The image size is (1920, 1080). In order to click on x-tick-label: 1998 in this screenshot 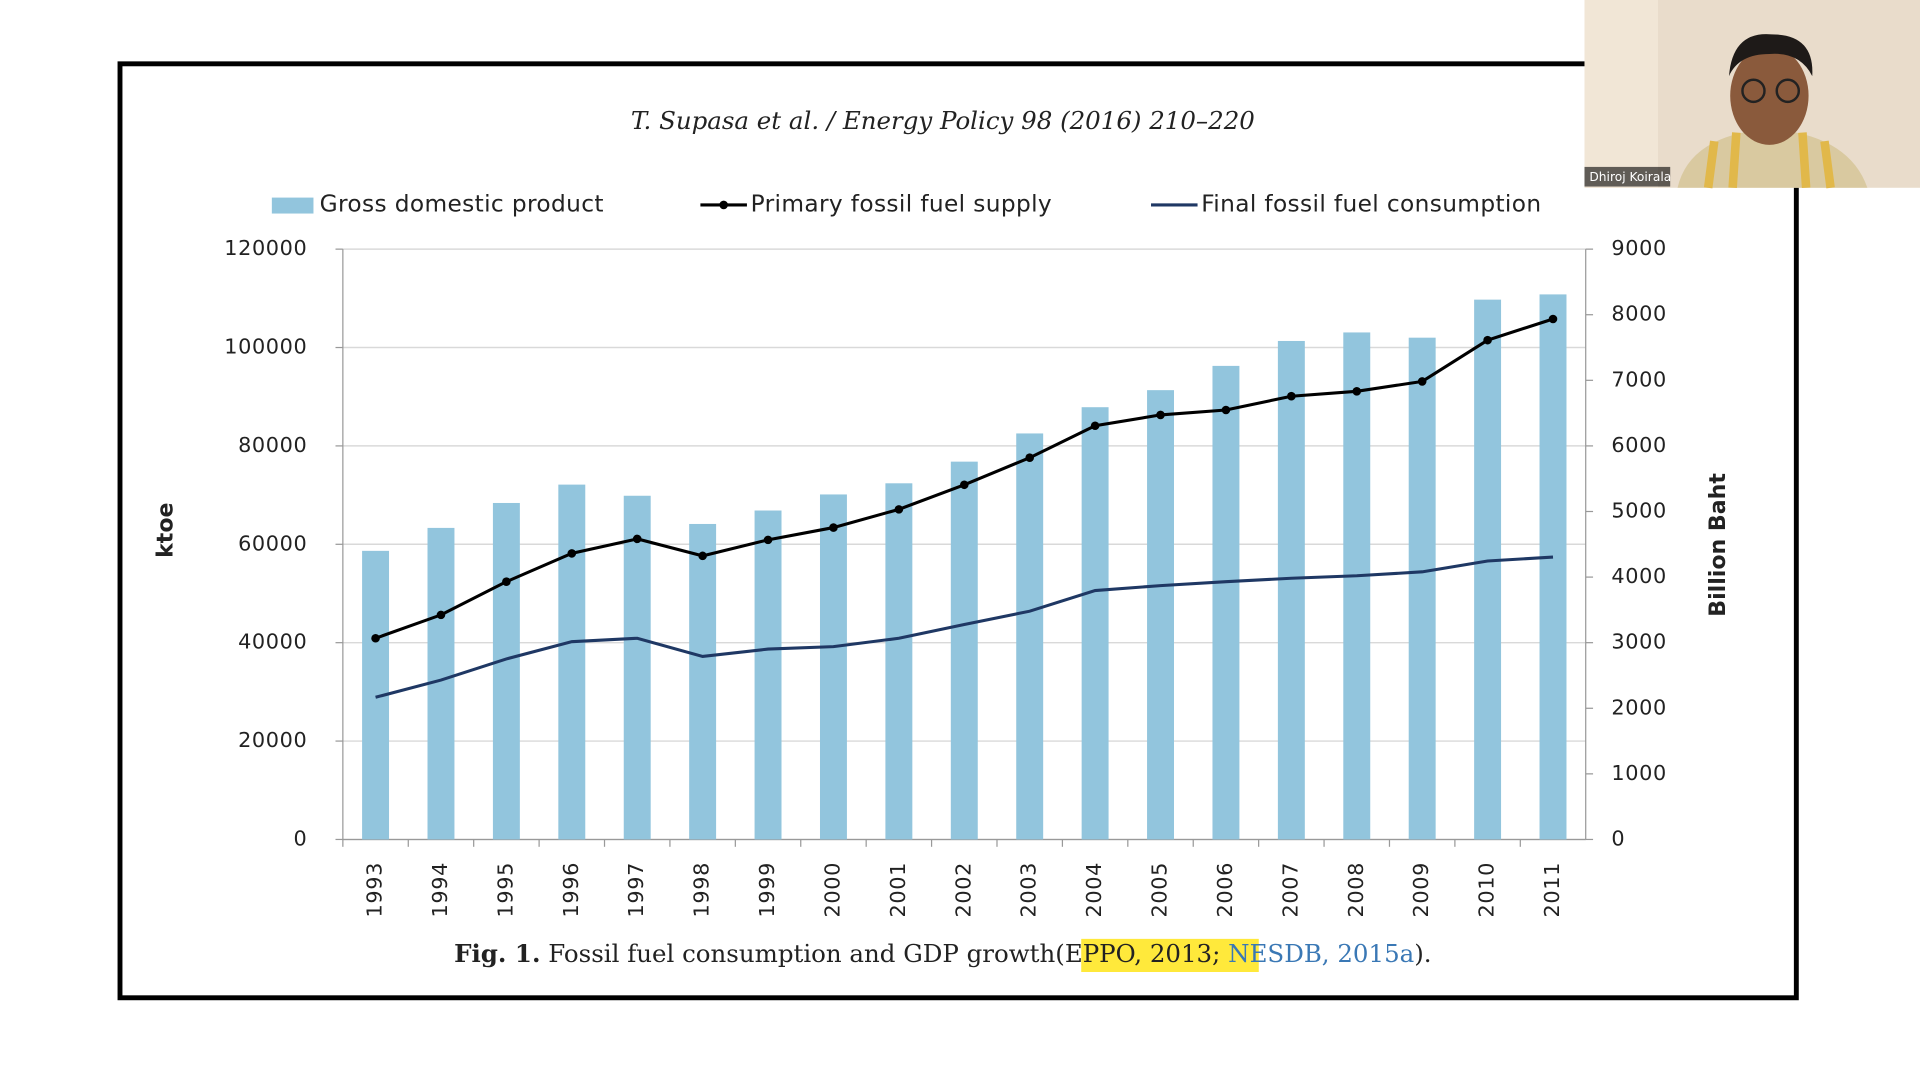, I will do `click(702, 890)`.